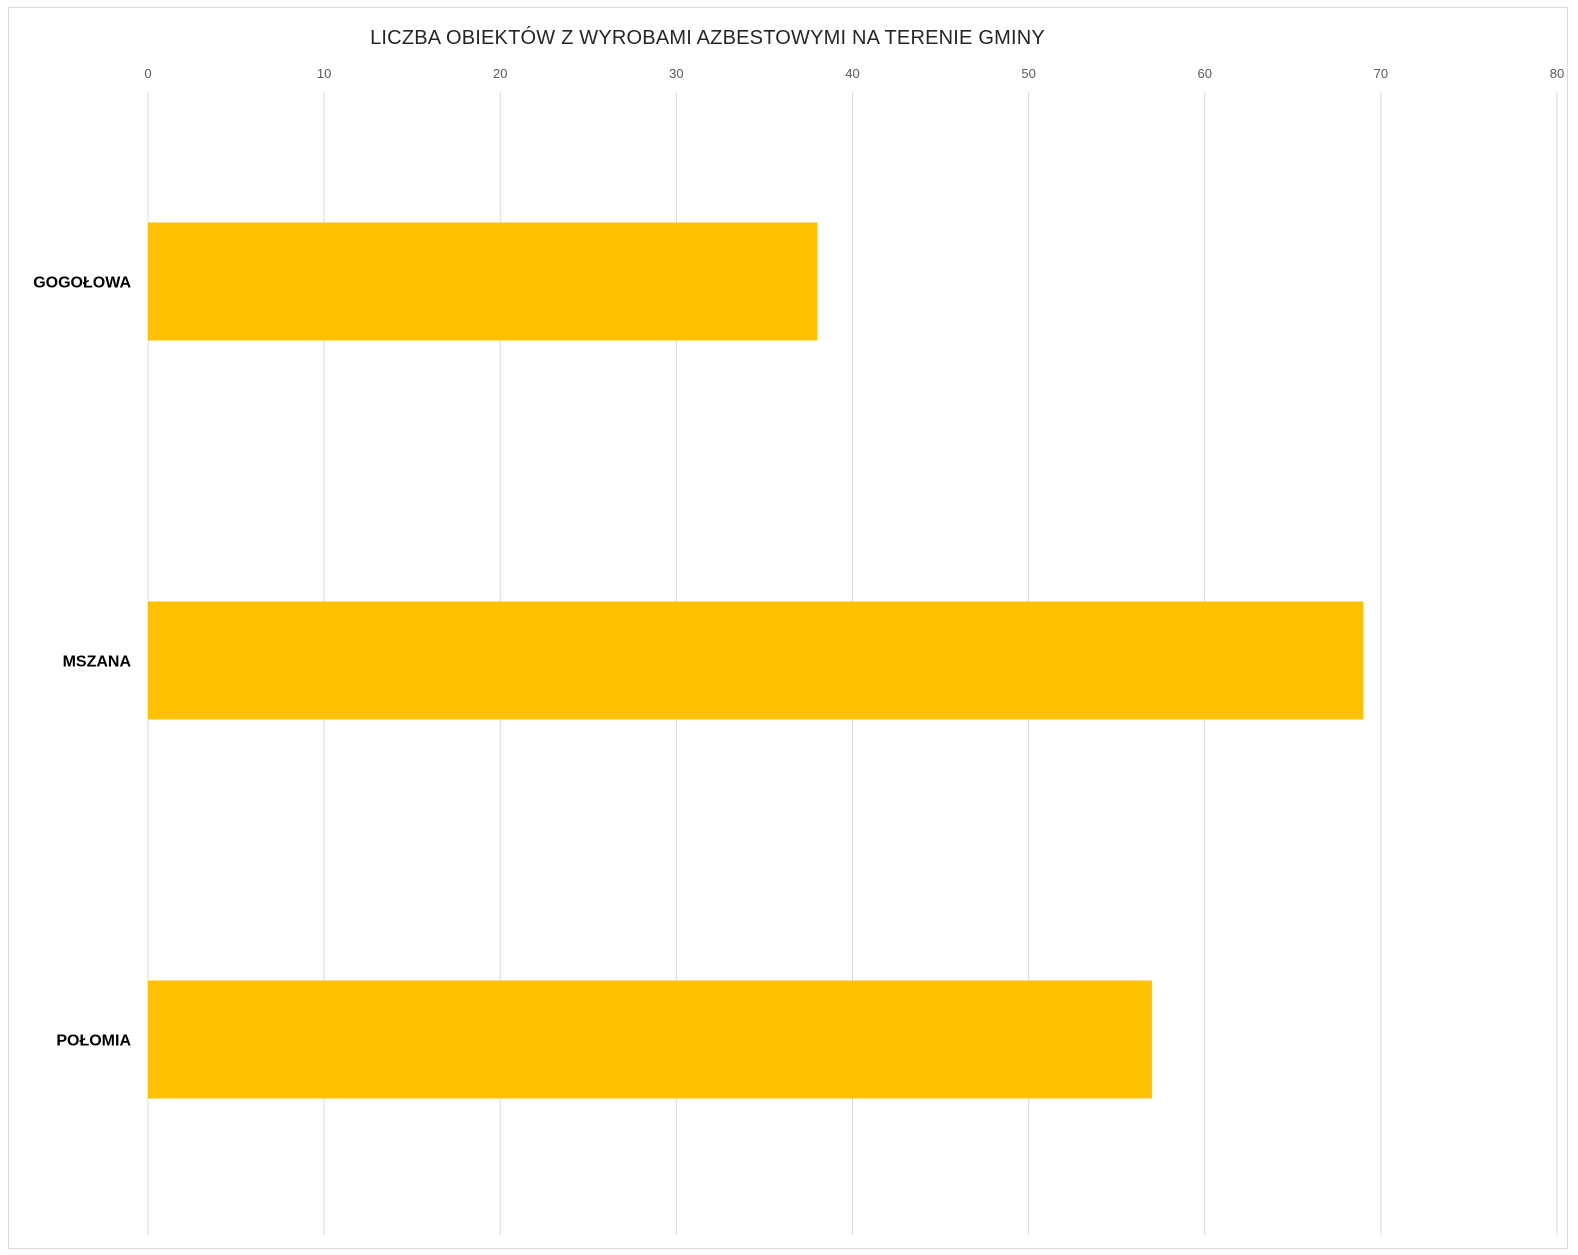 The height and width of the screenshot is (1255, 1578). I want to click on x-tick-labels: 0 10 20 30 40 50 60 70 80, so click(854, 73).